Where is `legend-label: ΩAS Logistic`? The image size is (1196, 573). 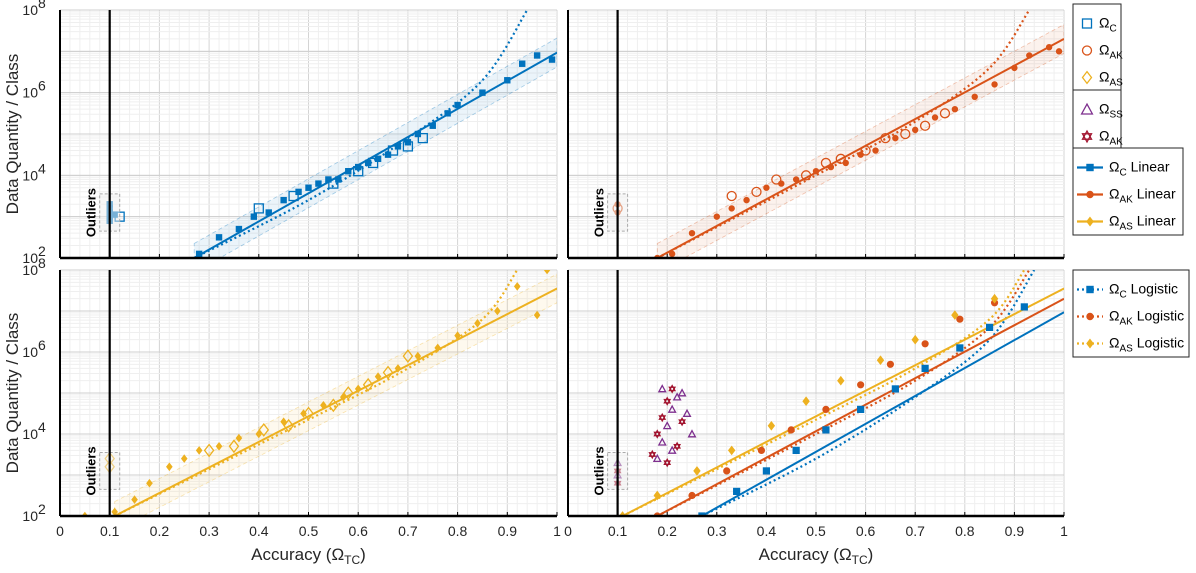 legend-label: ΩAS Logistic is located at coordinates (1146, 345).